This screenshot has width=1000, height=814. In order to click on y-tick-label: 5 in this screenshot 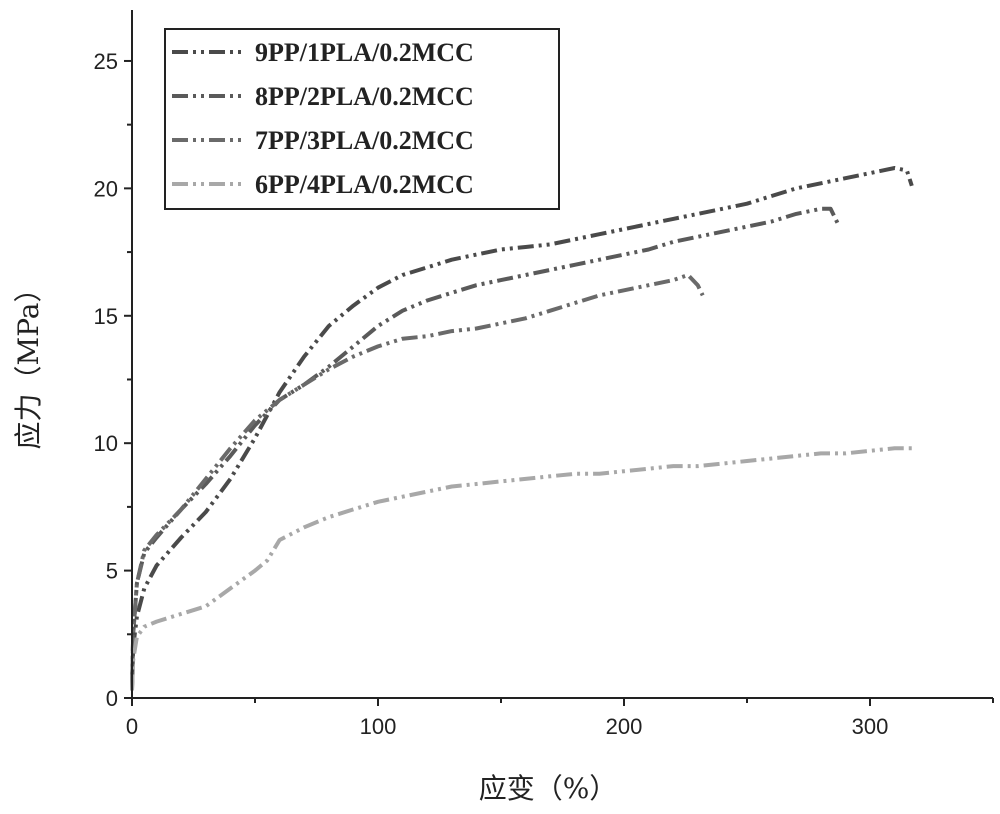, I will do `click(112, 571)`.